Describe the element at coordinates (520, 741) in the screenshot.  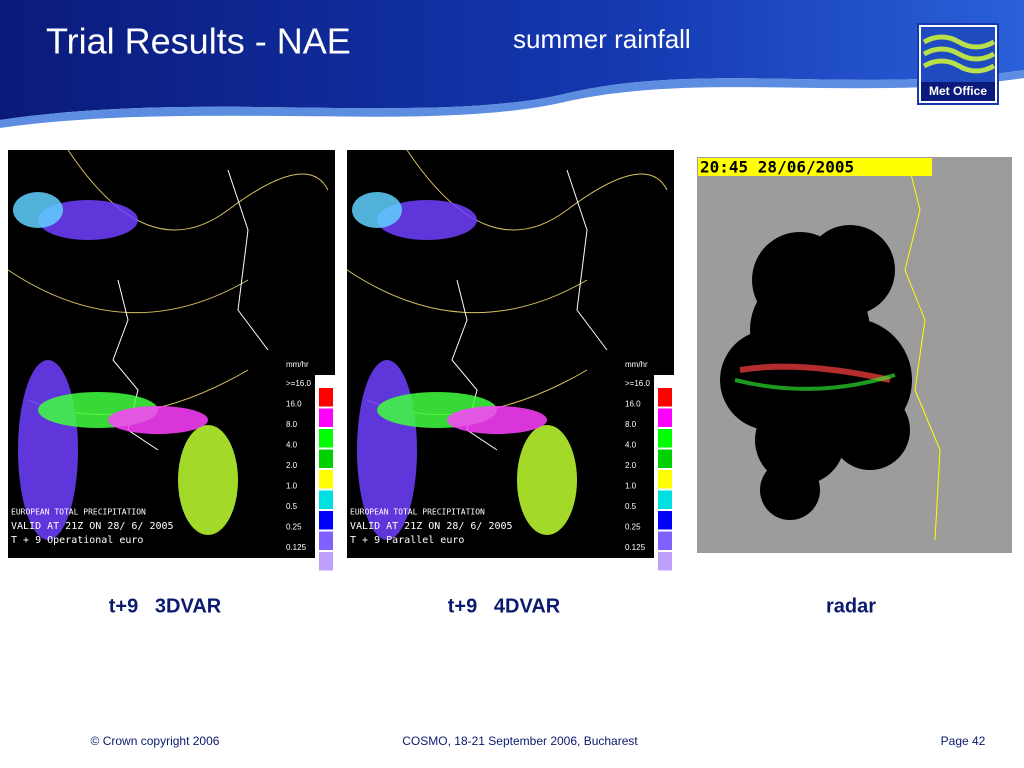
I see `footer-center: COSMO, 18-21 September 2006, Bucharest` at that location.